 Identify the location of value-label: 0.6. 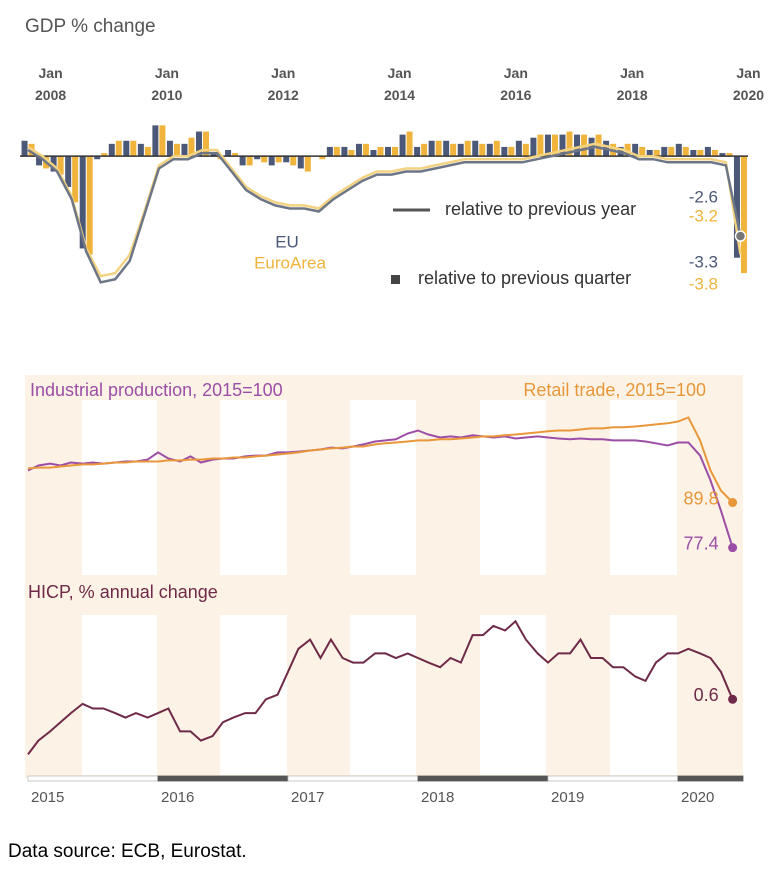
(706, 695).